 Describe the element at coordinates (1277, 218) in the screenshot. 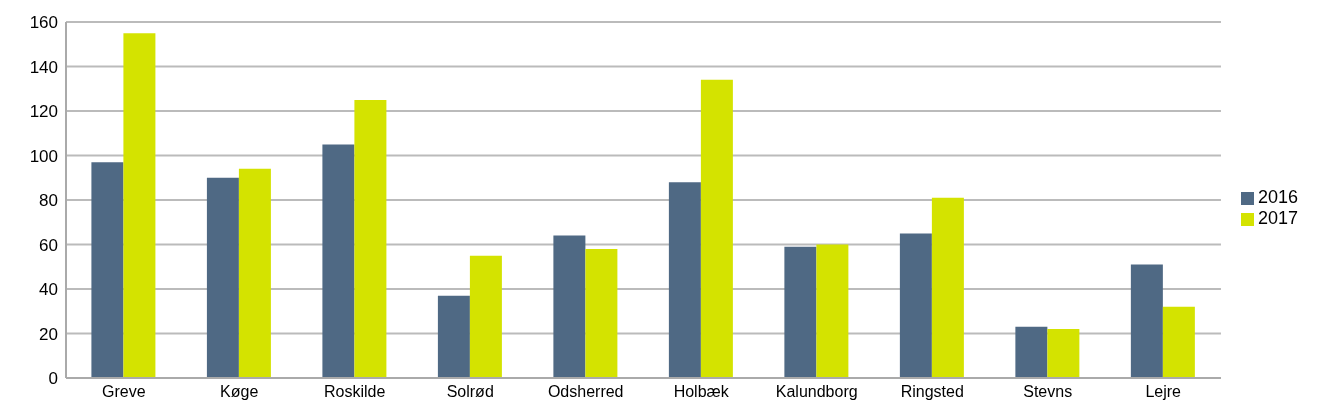

I see `legend-label: 2017` at that location.